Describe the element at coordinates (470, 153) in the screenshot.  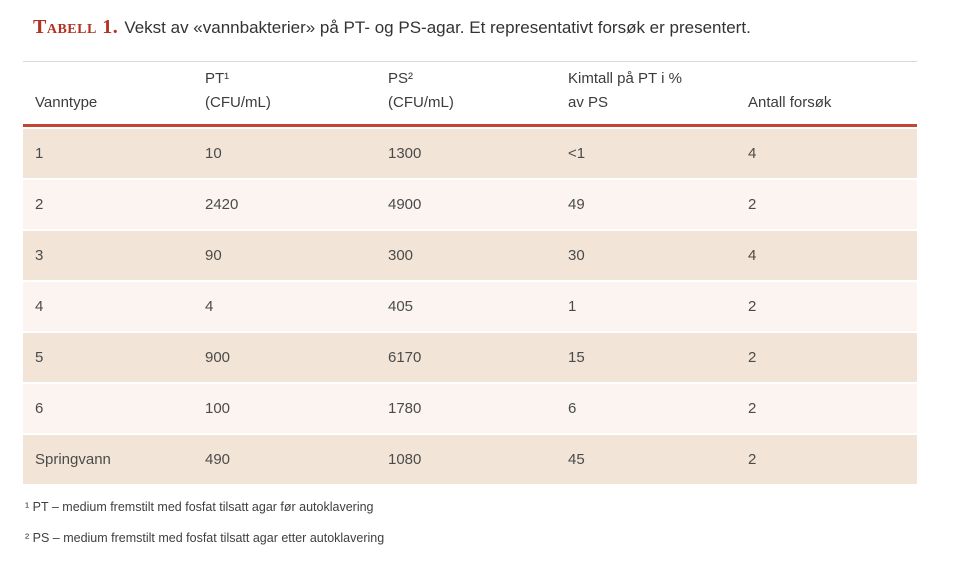
I see `table-row: 1 10 1300 <1 4` at that location.